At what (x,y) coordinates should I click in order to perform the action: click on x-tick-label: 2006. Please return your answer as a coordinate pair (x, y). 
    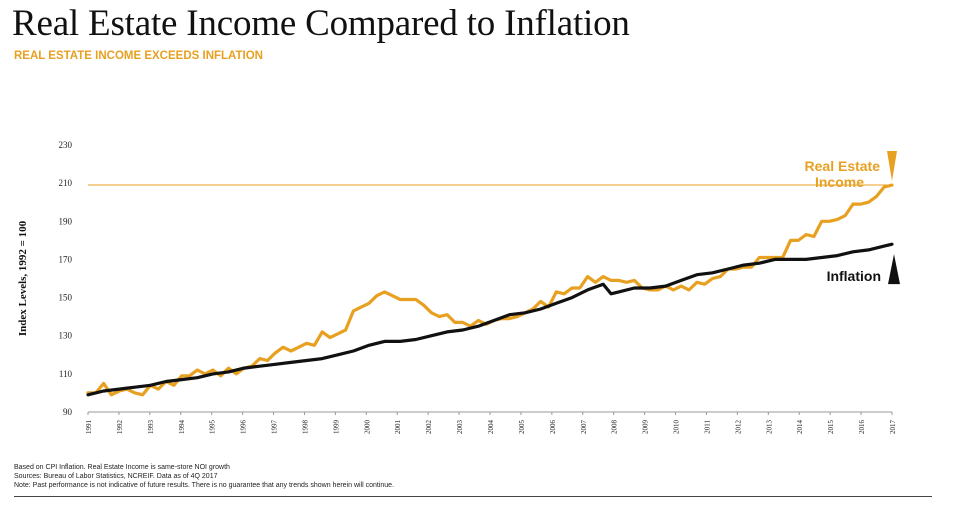
    Looking at the image, I should click on (553, 427).